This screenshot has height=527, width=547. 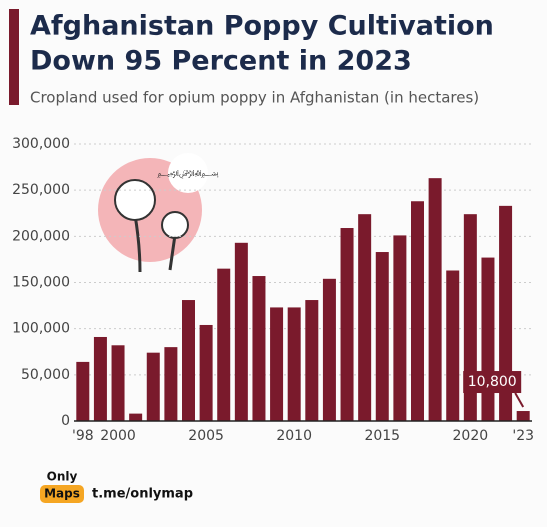 What do you see at coordinates (142, 494) in the screenshot?
I see `brand-link: t.me/onlymap` at bounding box center [142, 494].